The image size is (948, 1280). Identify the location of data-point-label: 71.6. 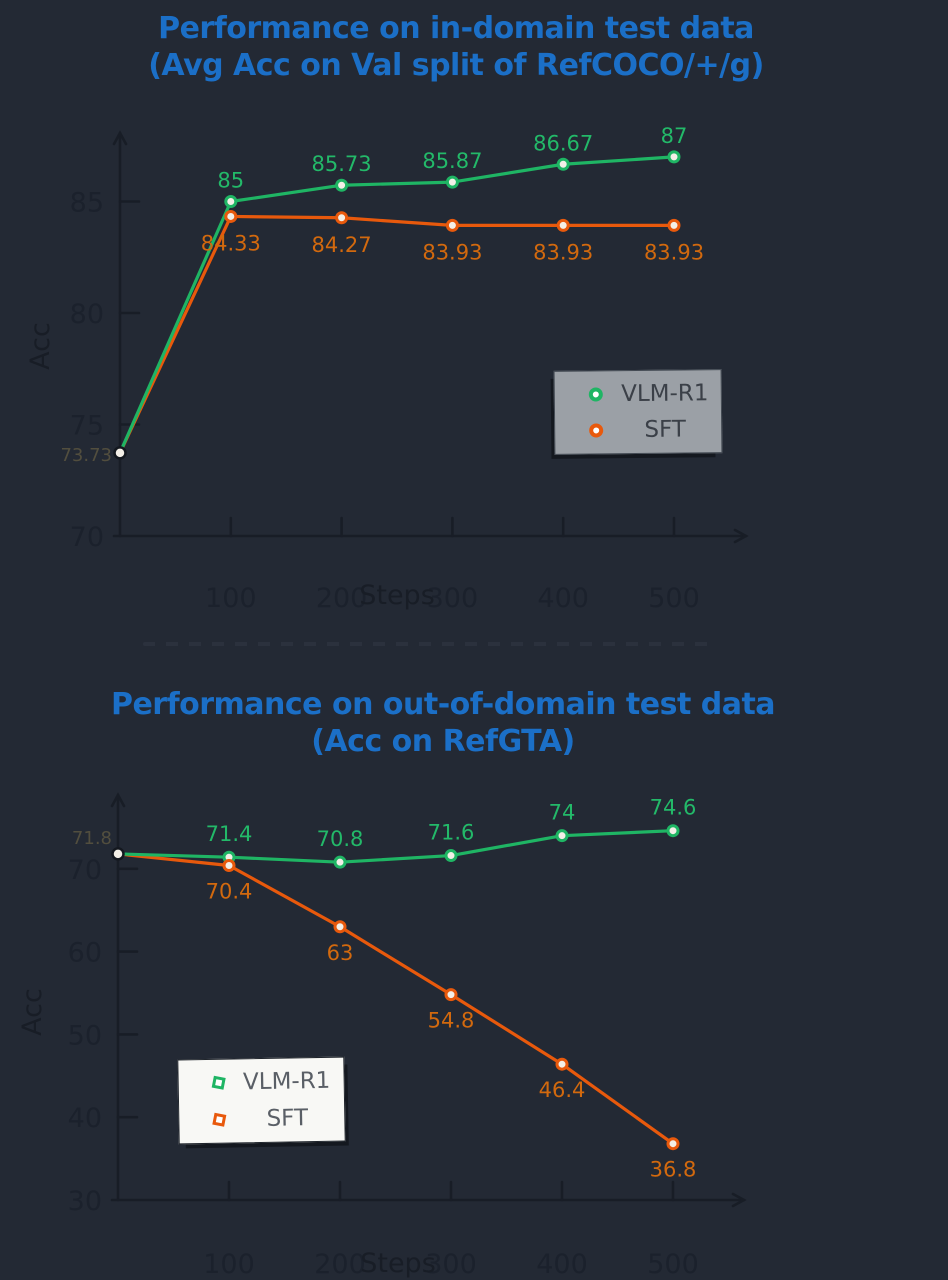
(451, 833).